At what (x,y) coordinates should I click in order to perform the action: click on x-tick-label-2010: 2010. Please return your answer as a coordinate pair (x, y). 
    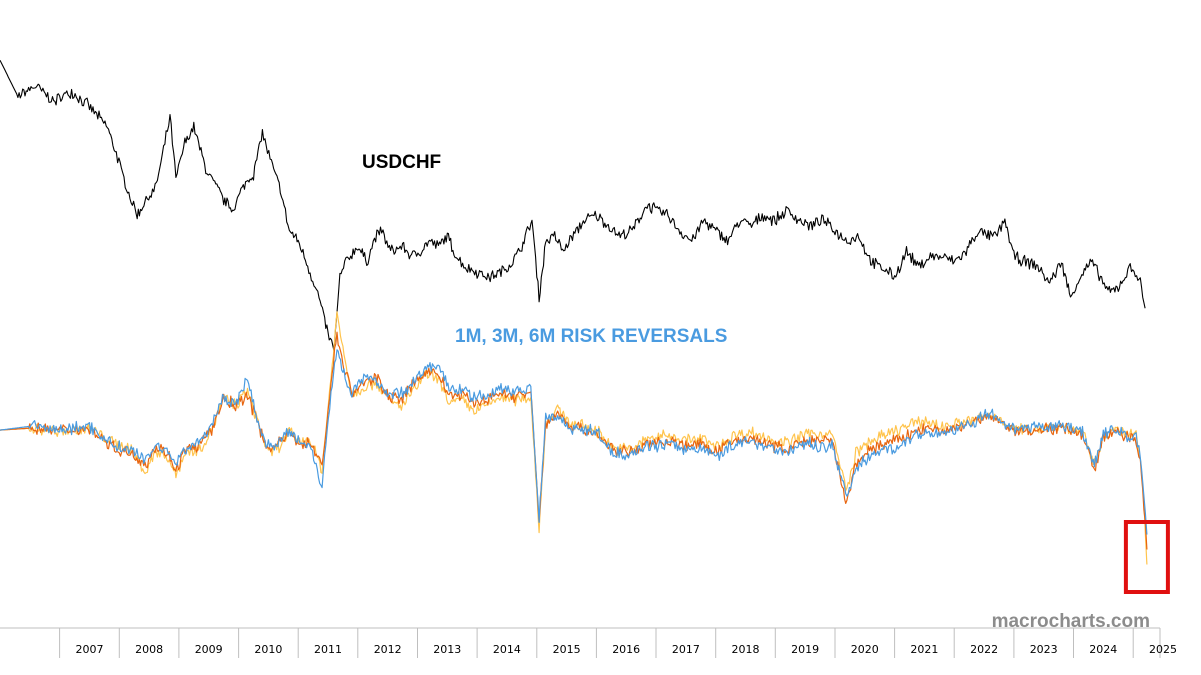
    Looking at the image, I should click on (268, 649).